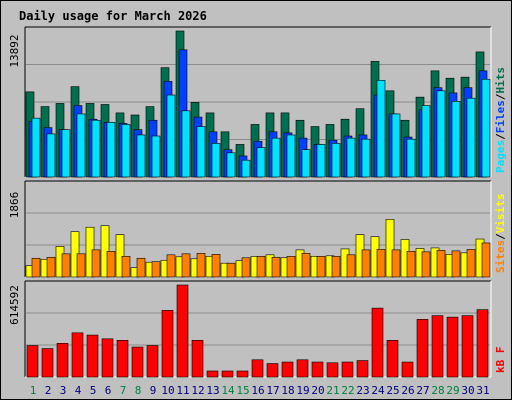 The width and height of the screenshot is (512, 400). Describe the element at coordinates (467, 390) in the screenshot. I see `x-tick-label: 30` at that location.